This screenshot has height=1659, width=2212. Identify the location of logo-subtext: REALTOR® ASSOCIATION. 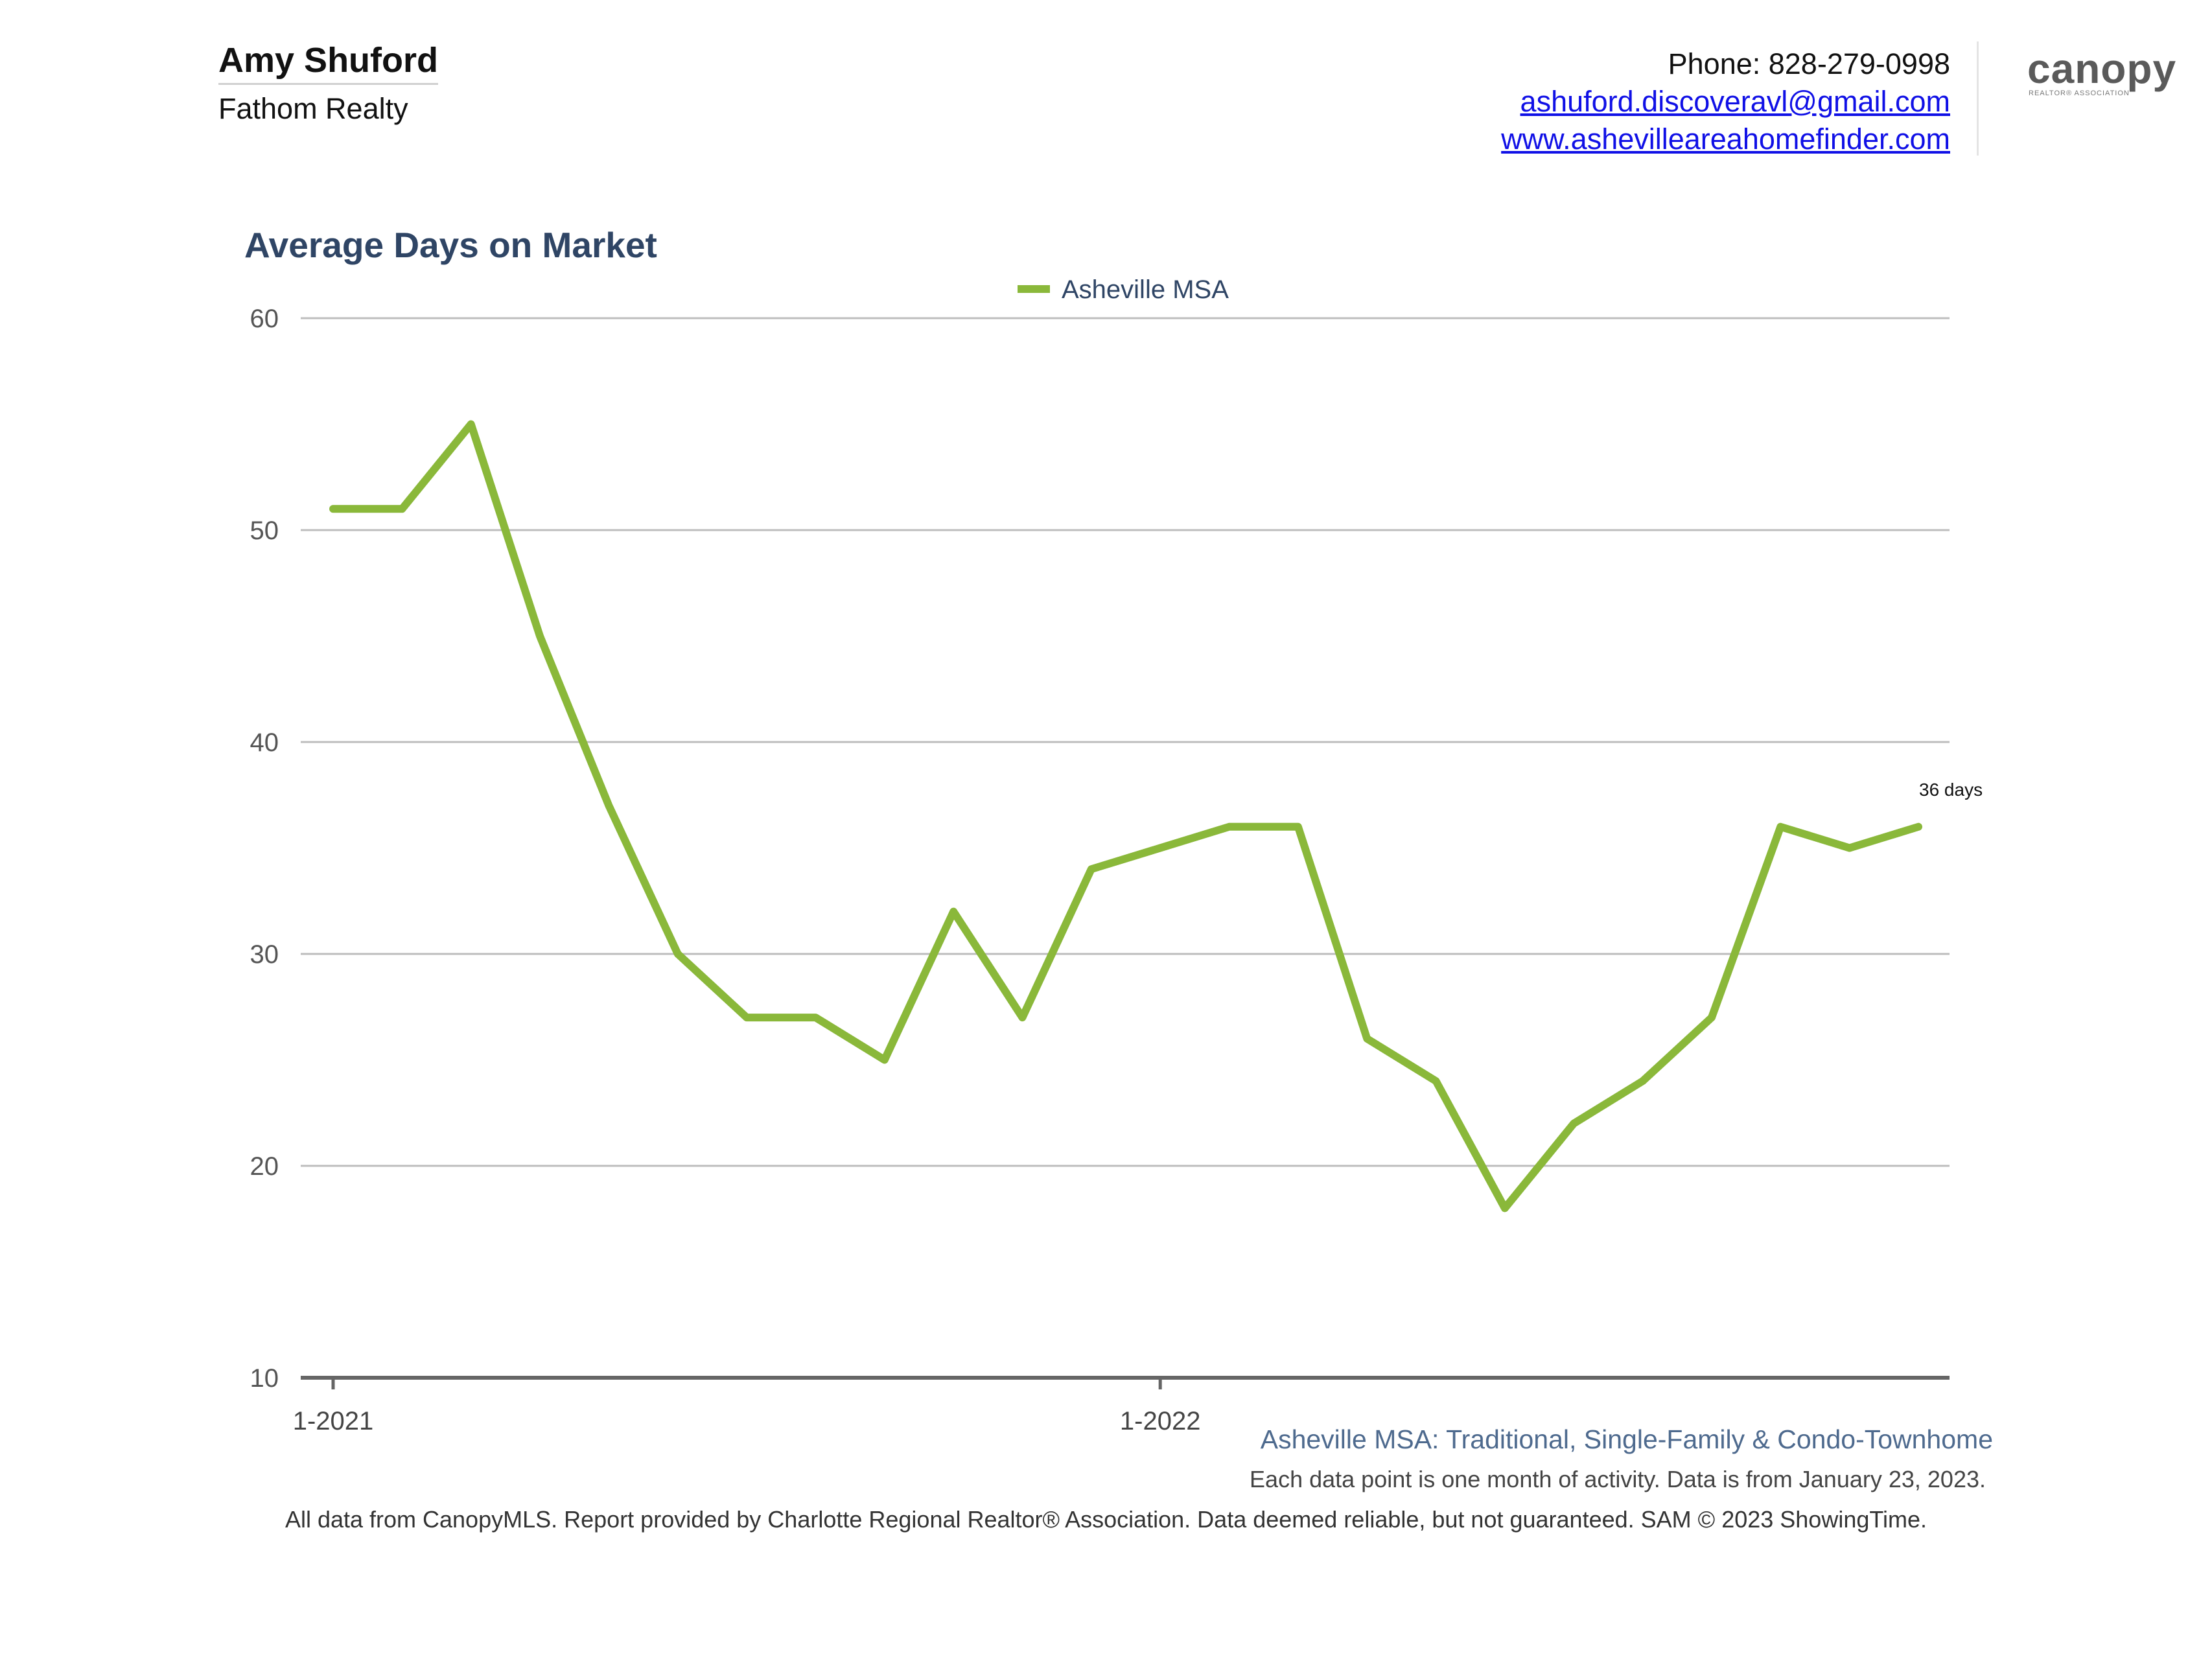
(2079, 93).